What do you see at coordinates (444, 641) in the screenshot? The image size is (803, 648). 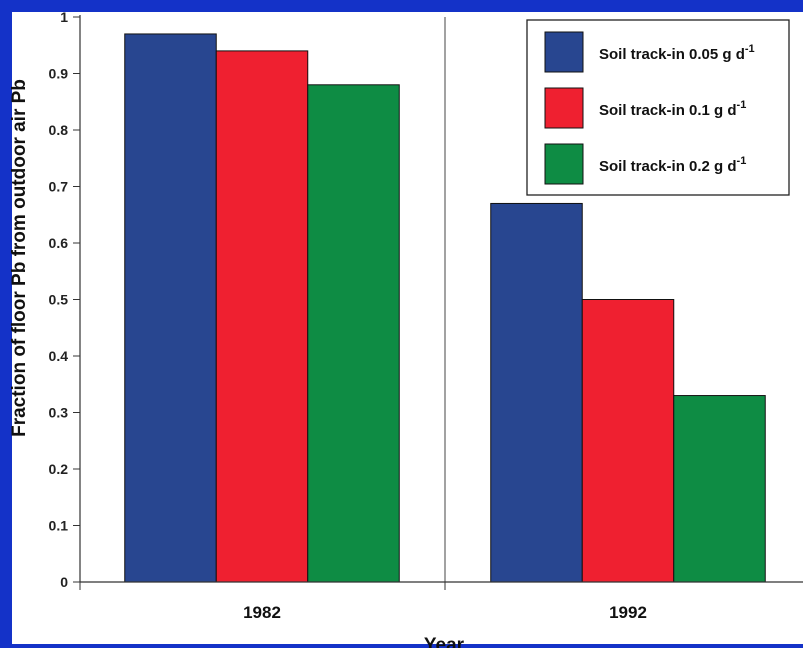 I see `x-axis-title: Year` at bounding box center [444, 641].